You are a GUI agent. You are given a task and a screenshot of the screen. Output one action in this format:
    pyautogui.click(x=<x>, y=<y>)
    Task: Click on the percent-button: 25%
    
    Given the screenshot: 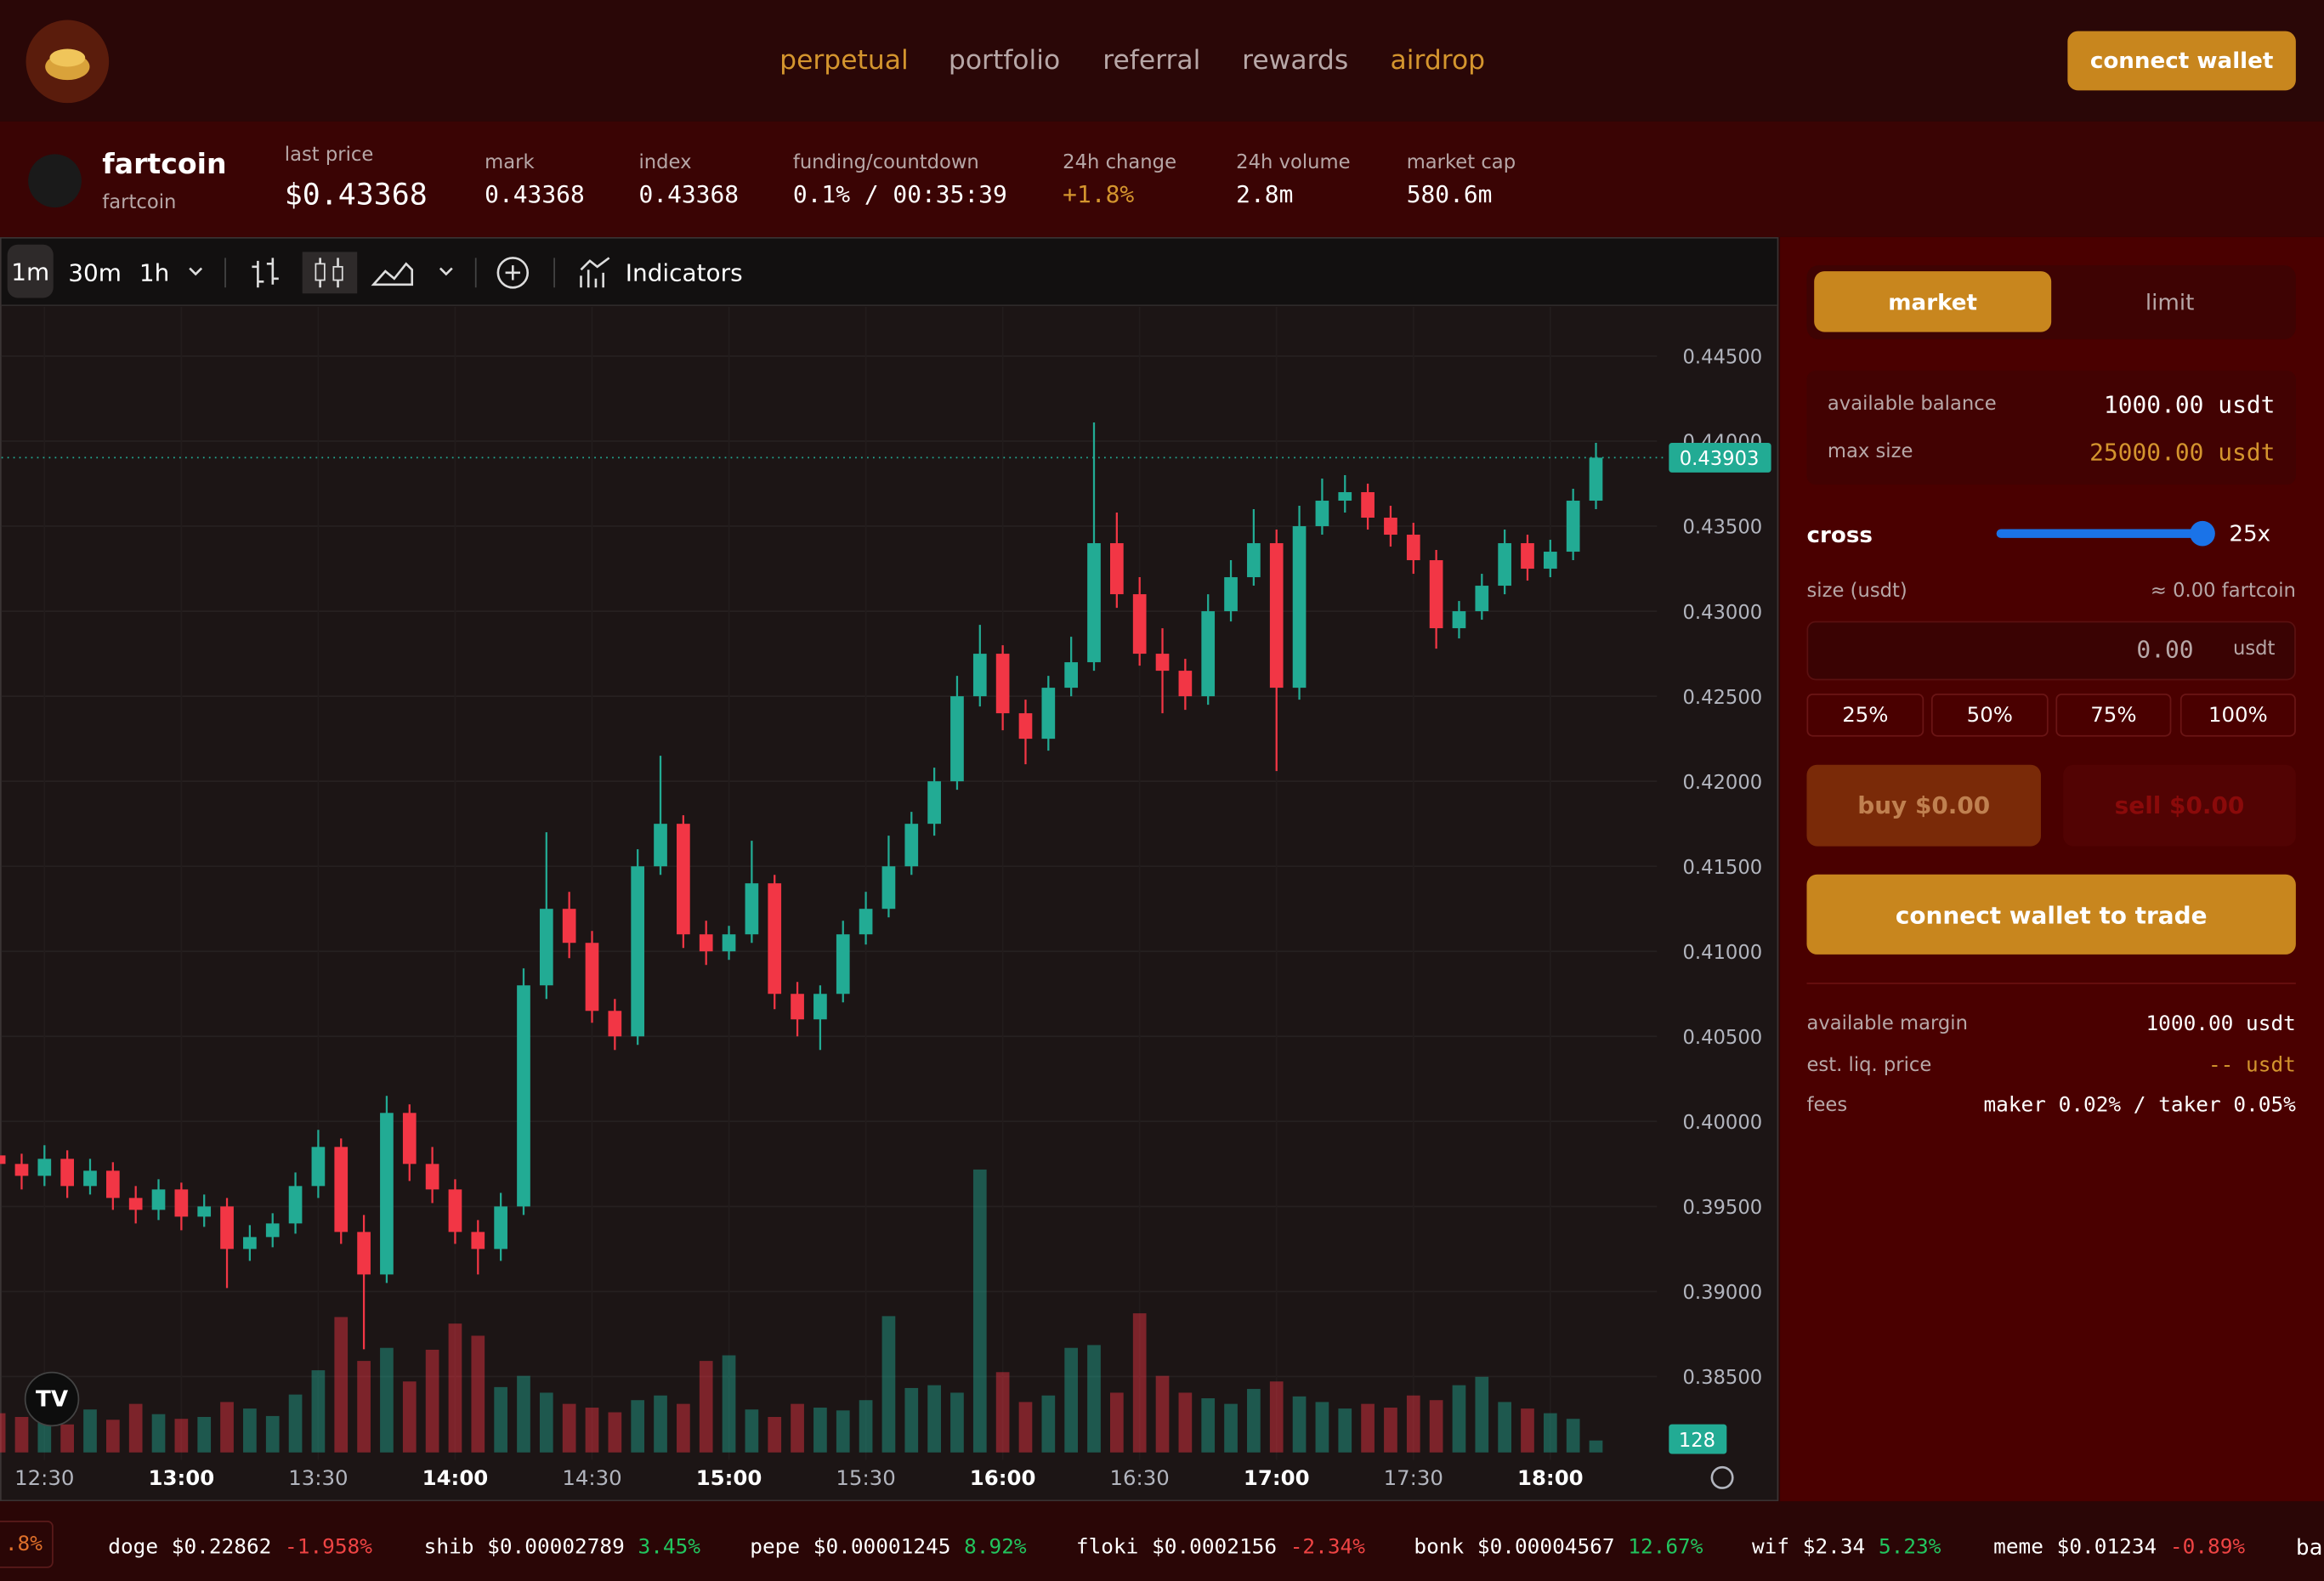 What is the action you would take?
    pyautogui.click(x=1865, y=715)
    